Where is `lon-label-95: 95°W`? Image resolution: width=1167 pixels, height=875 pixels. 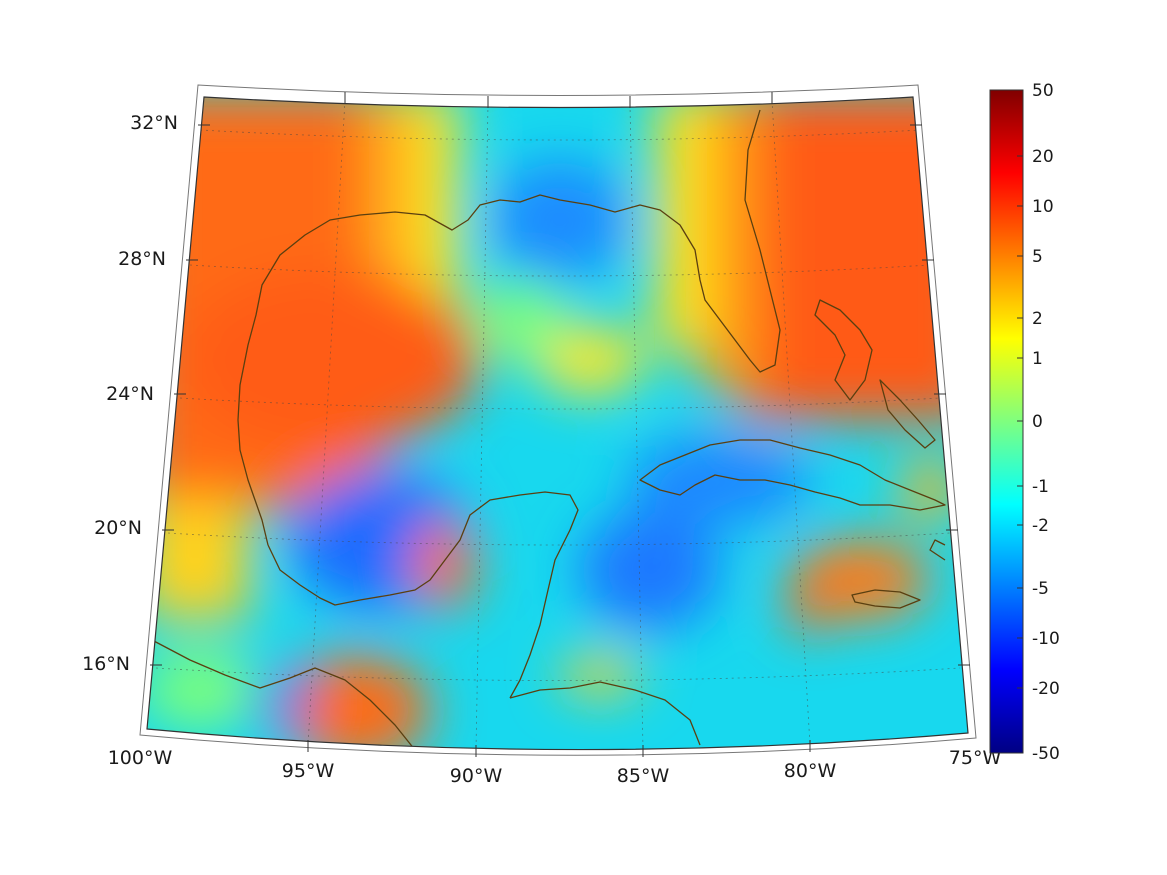 lon-label-95: 95°W is located at coordinates (308, 771).